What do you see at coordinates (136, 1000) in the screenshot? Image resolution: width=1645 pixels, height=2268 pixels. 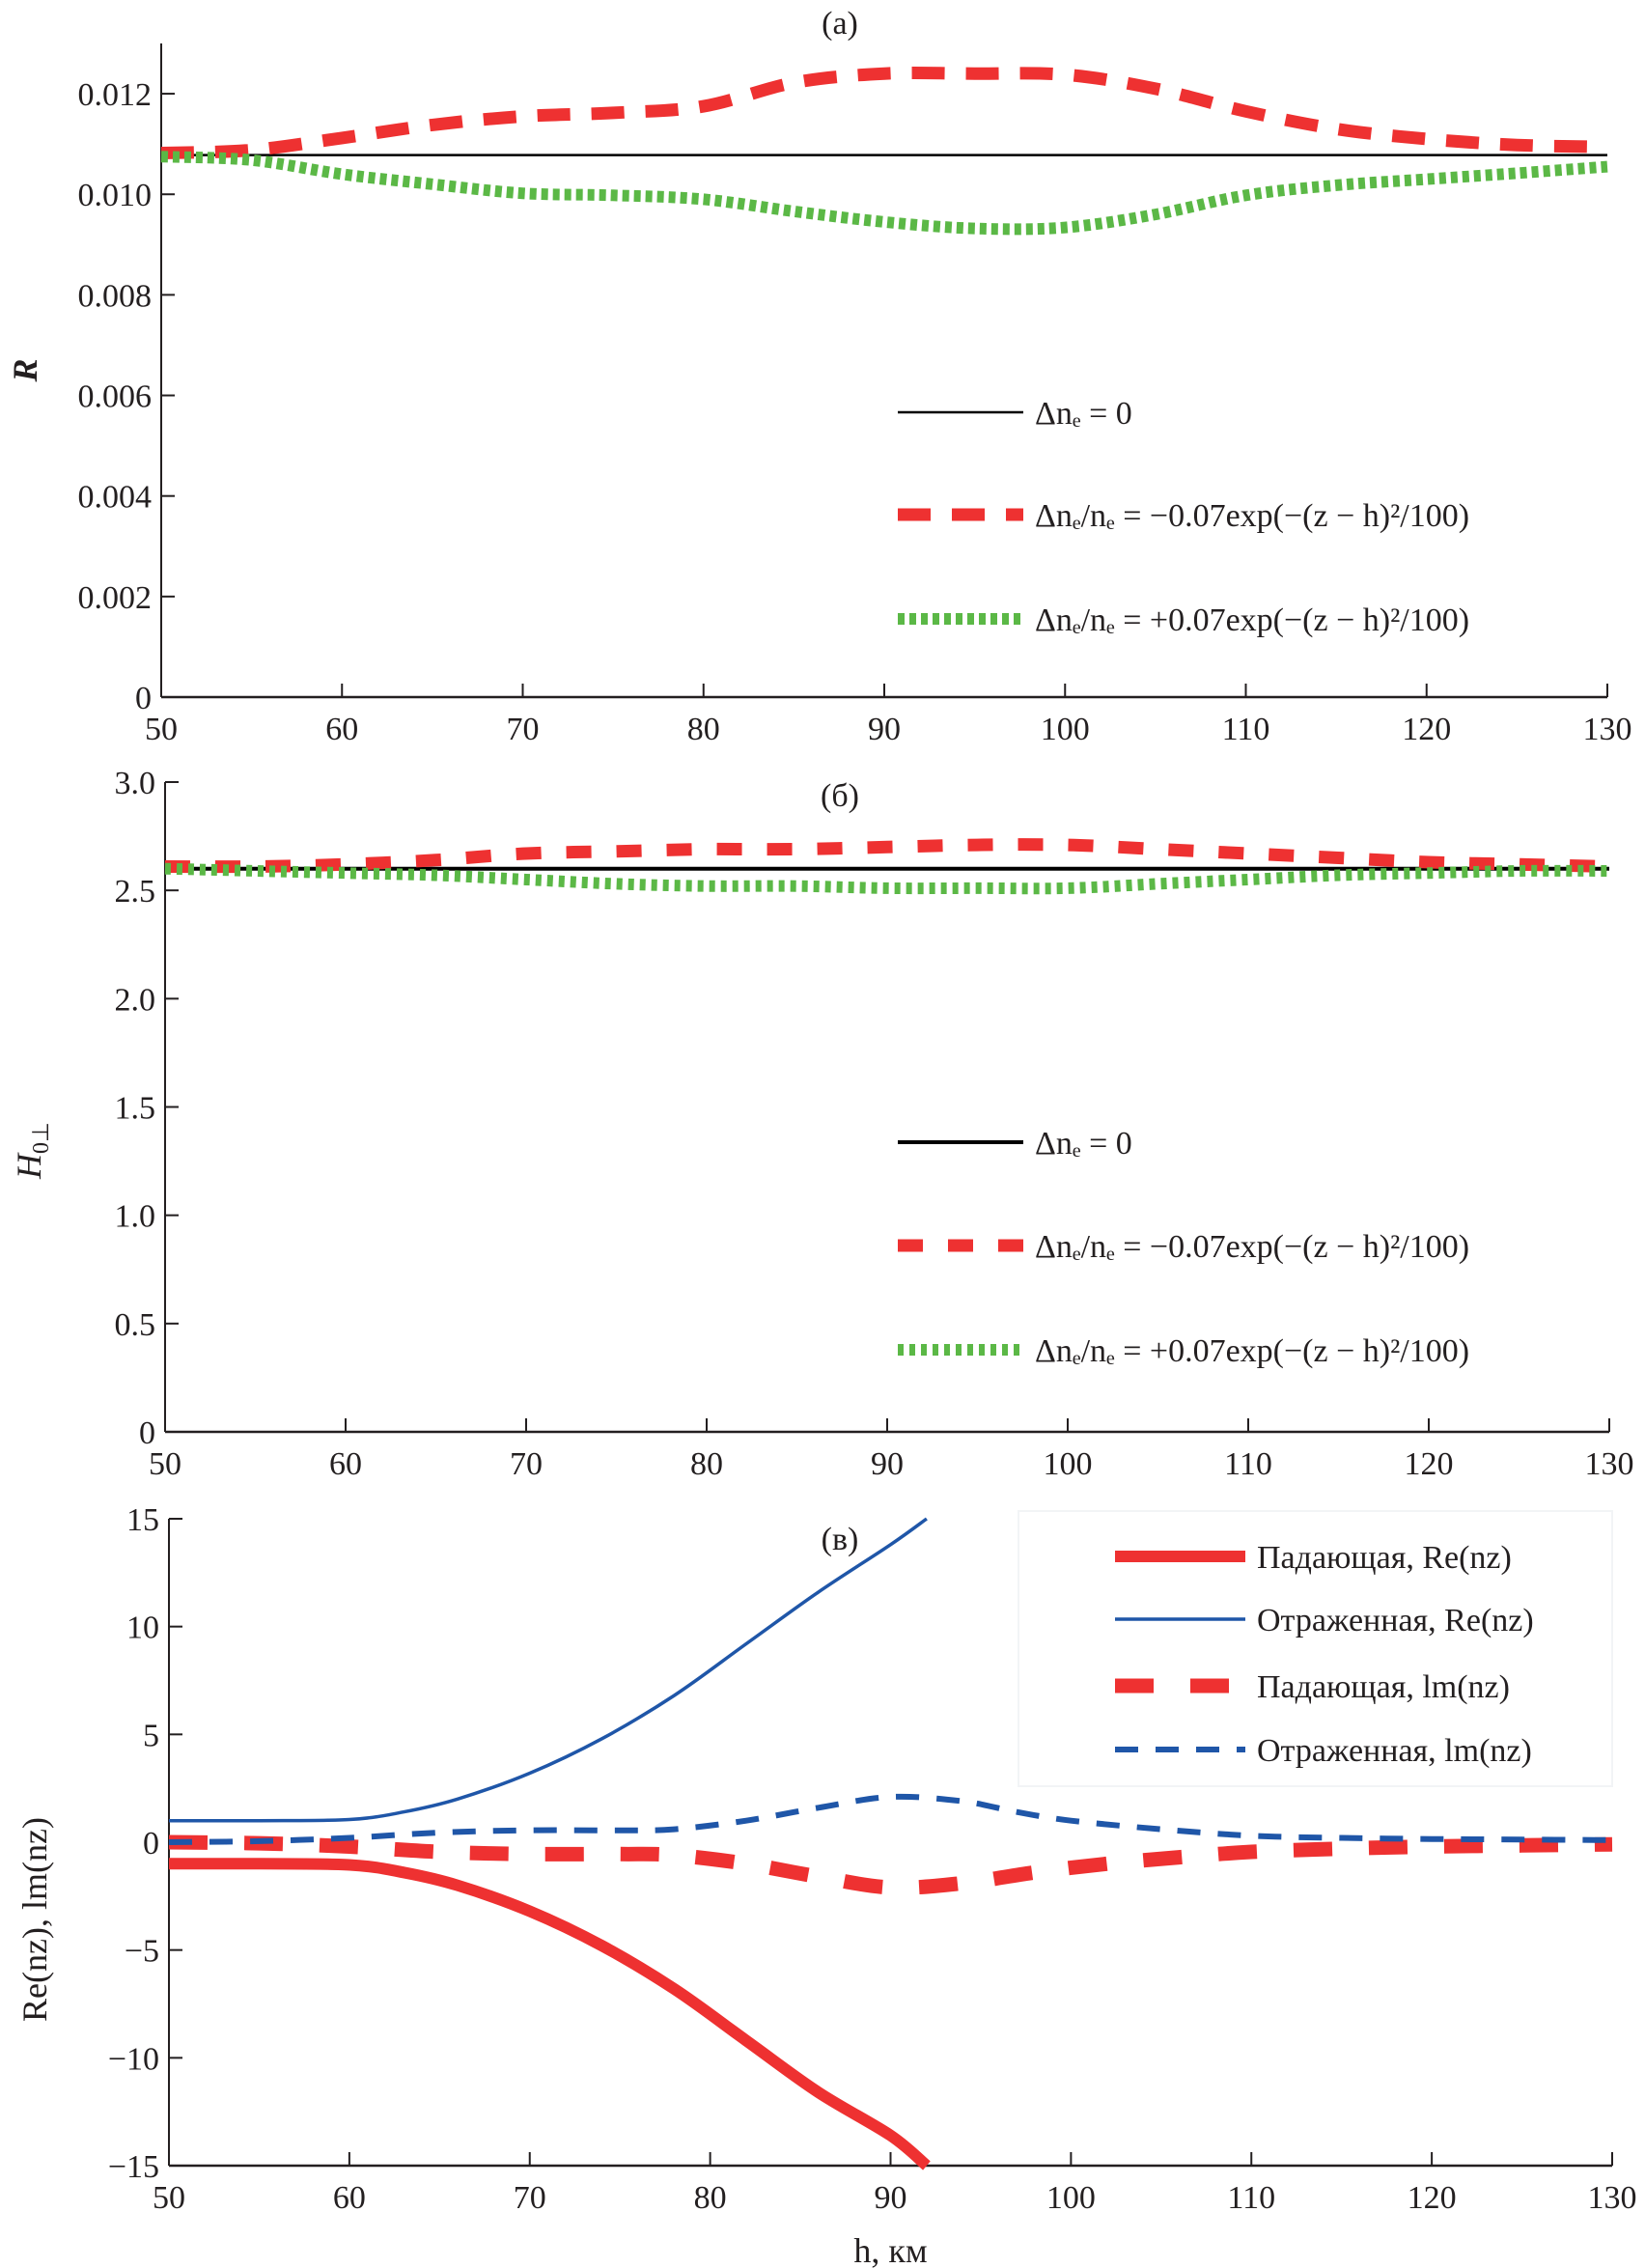 I see `y-tick-label: 2.0` at bounding box center [136, 1000].